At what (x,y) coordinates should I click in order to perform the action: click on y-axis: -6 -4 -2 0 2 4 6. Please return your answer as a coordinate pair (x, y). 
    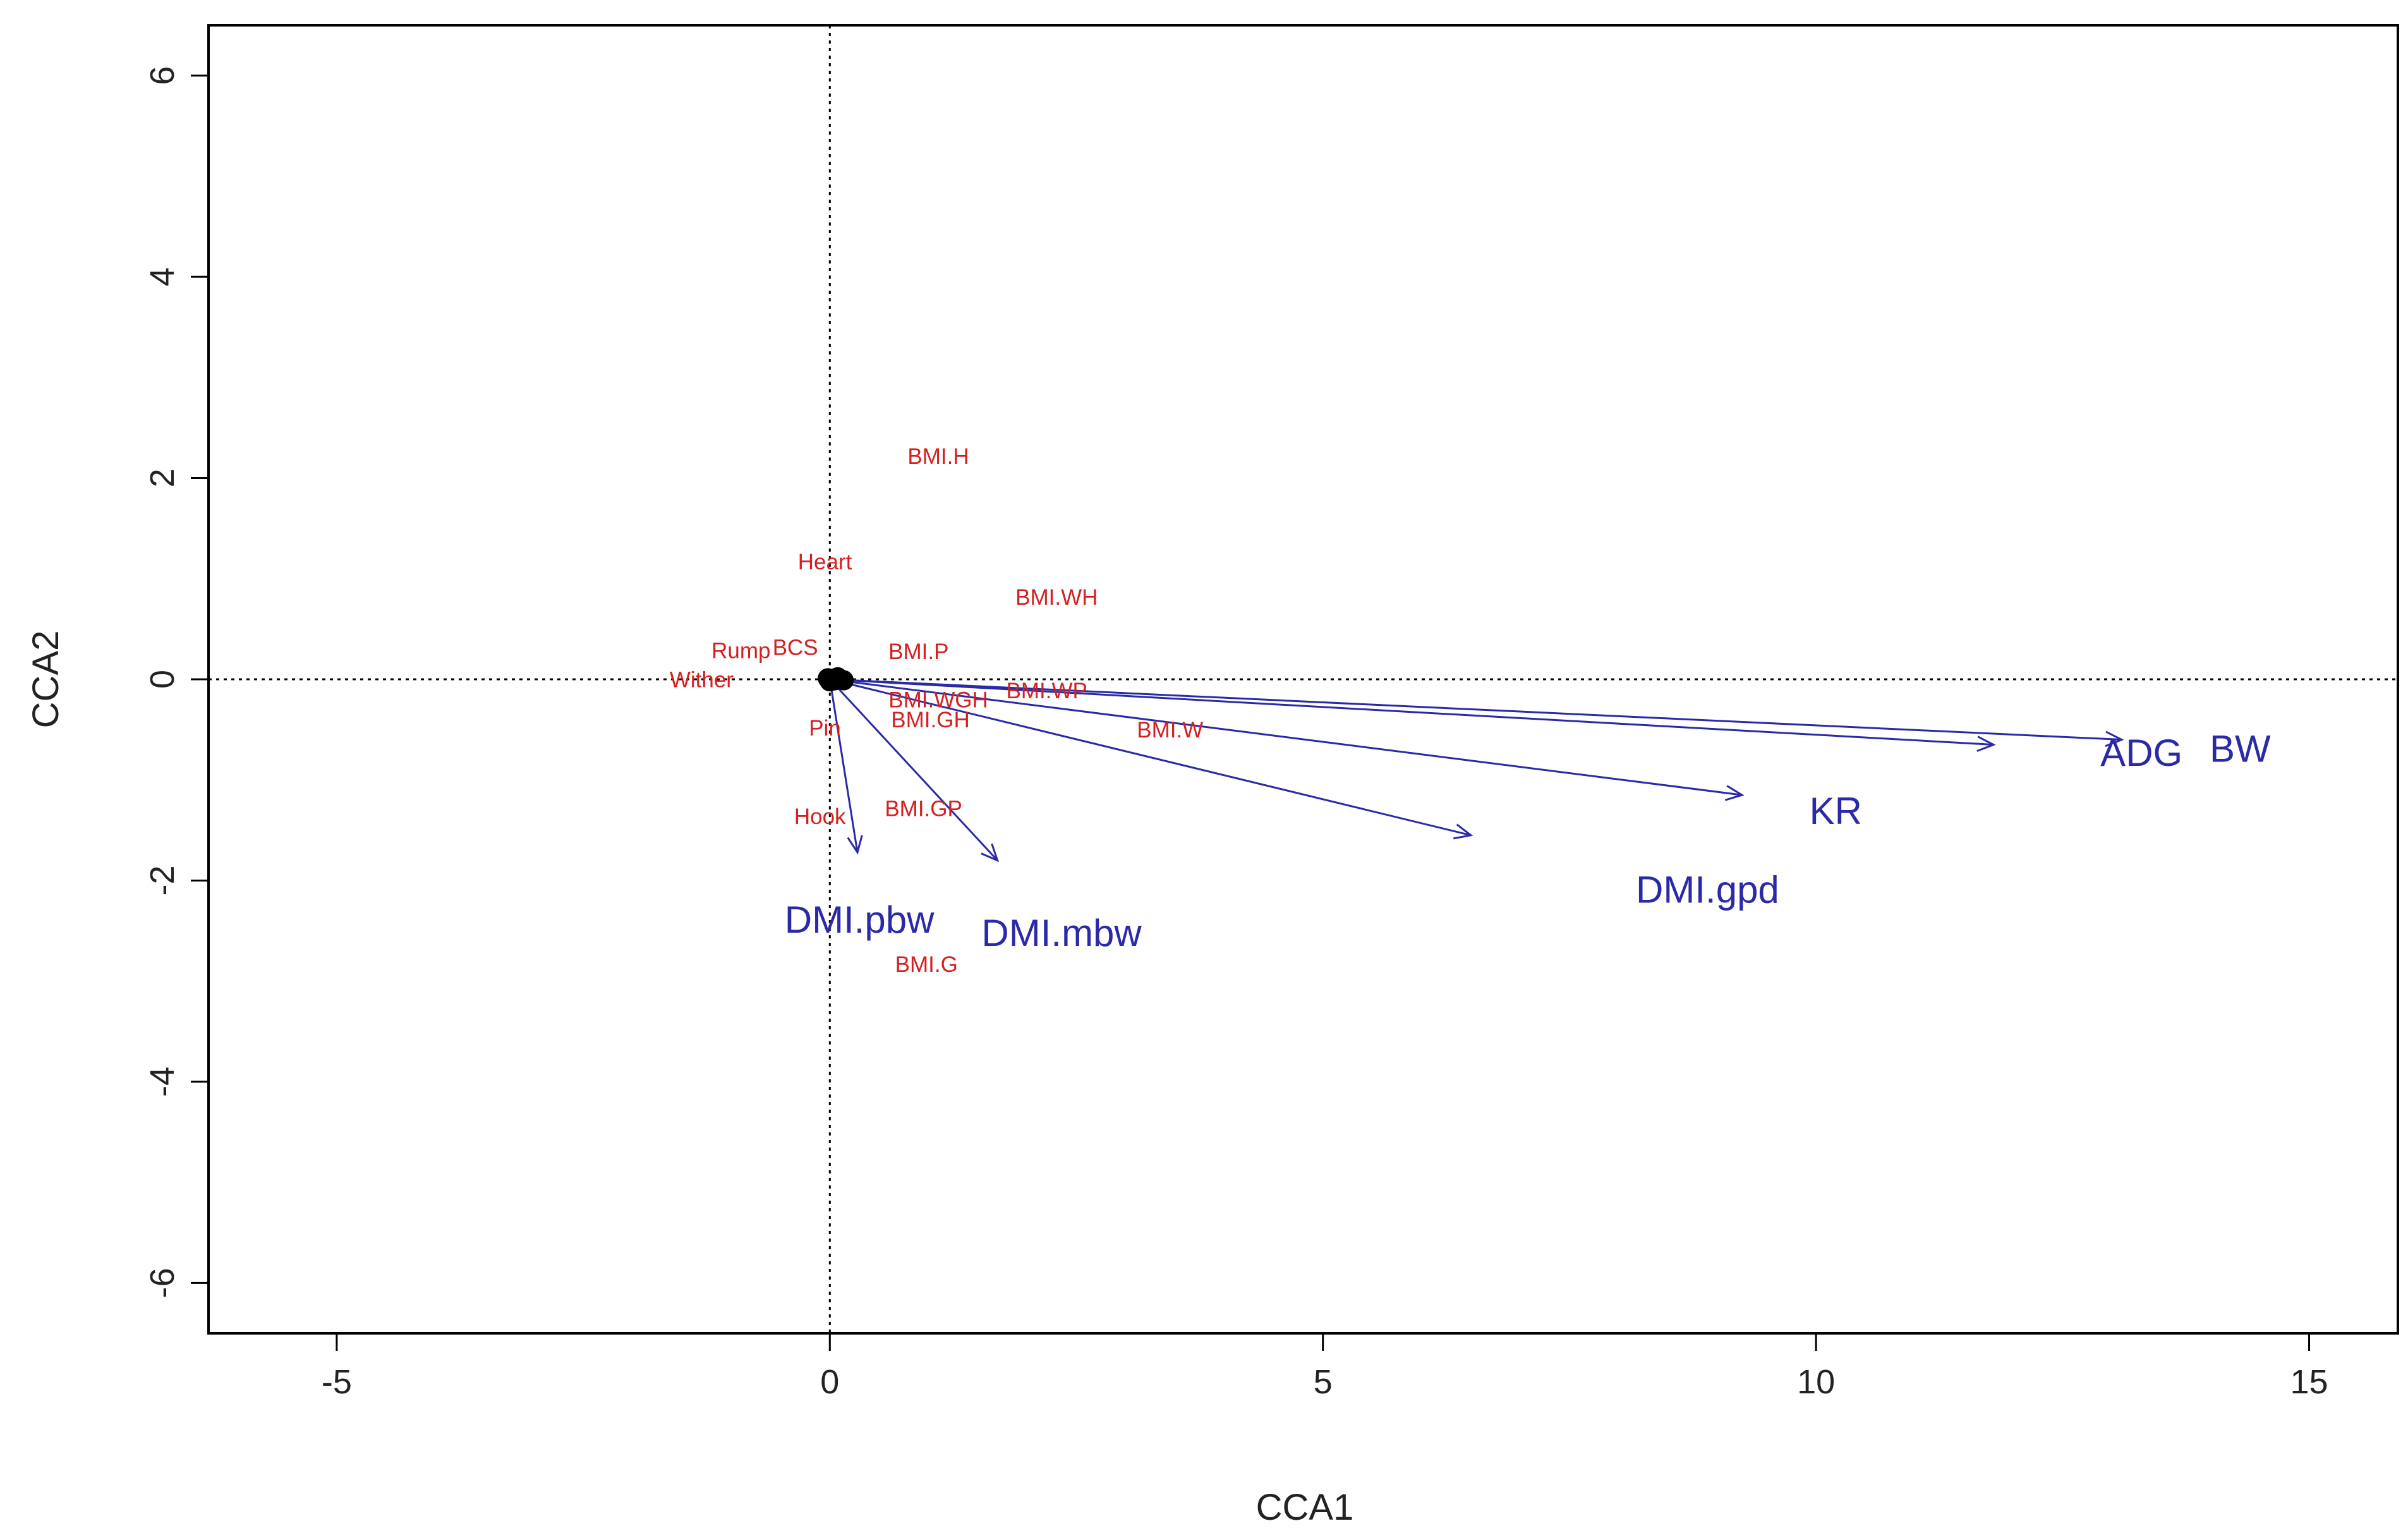
    Looking at the image, I should click on (176, 682).